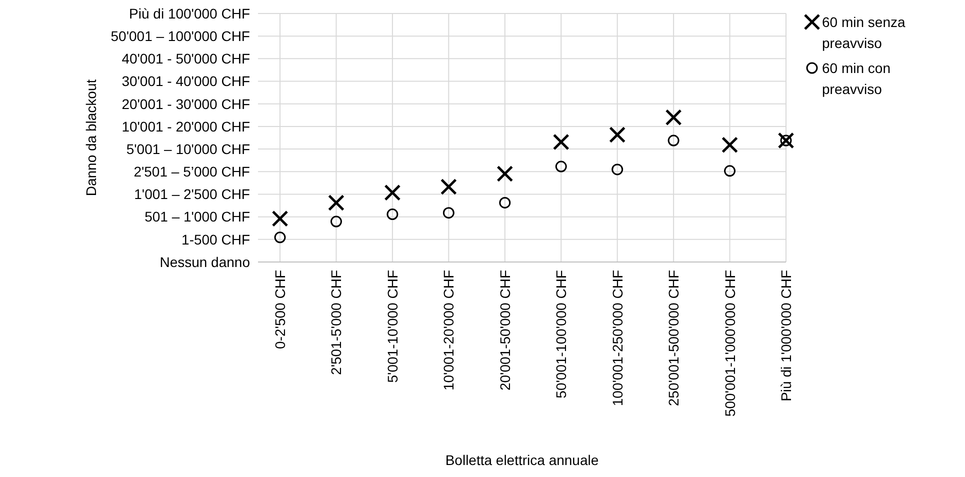  What do you see at coordinates (392, 326) in the screenshot?
I see `x-tick-label: 5'001-10'000 CHF` at bounding box center [392, 326].